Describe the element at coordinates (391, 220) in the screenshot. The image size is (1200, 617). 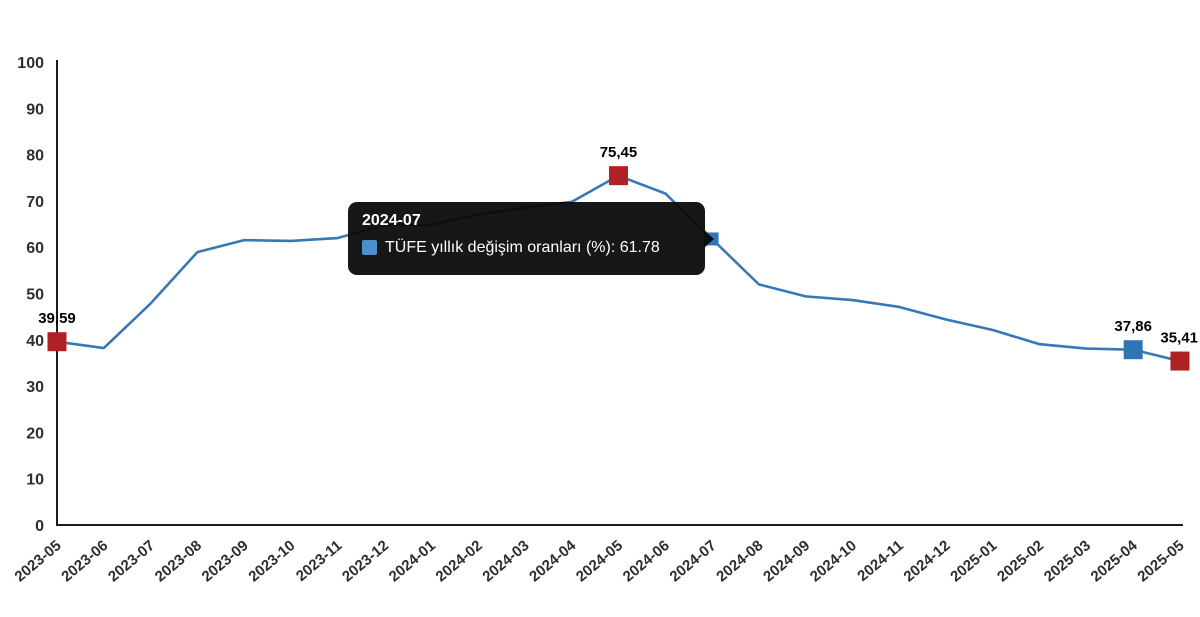
I see `tooltip-title: 2024-07` at that location.